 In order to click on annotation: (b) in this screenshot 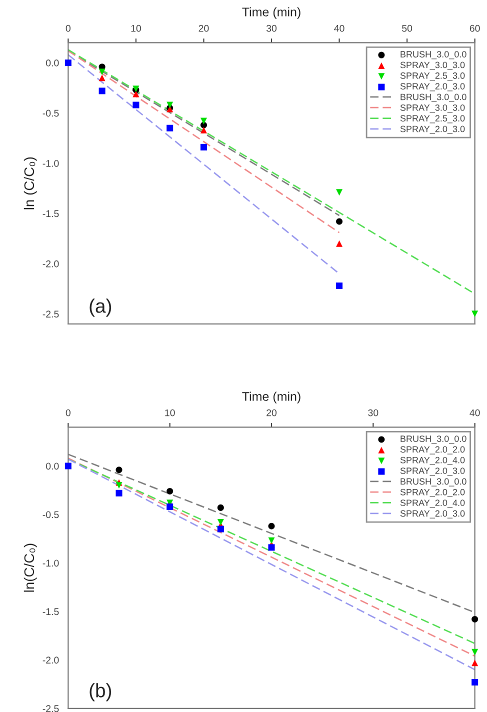, I will do `click(101, 692)`.